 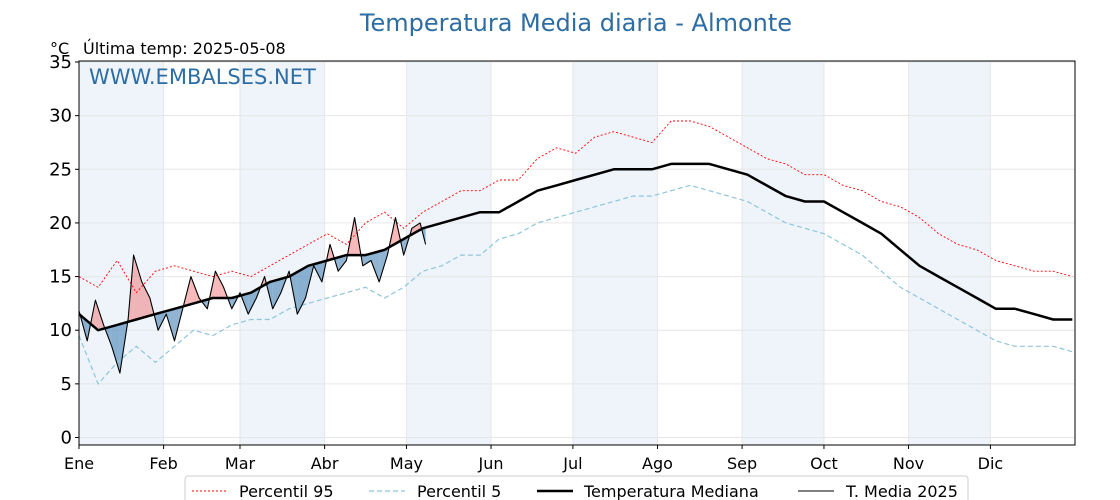 I want to click on x-tick-label-Feb: Feb, so click(x=163, y=463).